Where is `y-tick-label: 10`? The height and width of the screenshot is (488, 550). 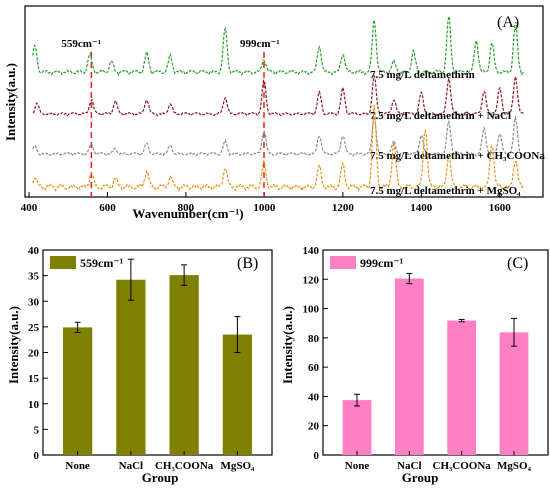
y-tick-label: 10 is located at coordinates (34, 405).